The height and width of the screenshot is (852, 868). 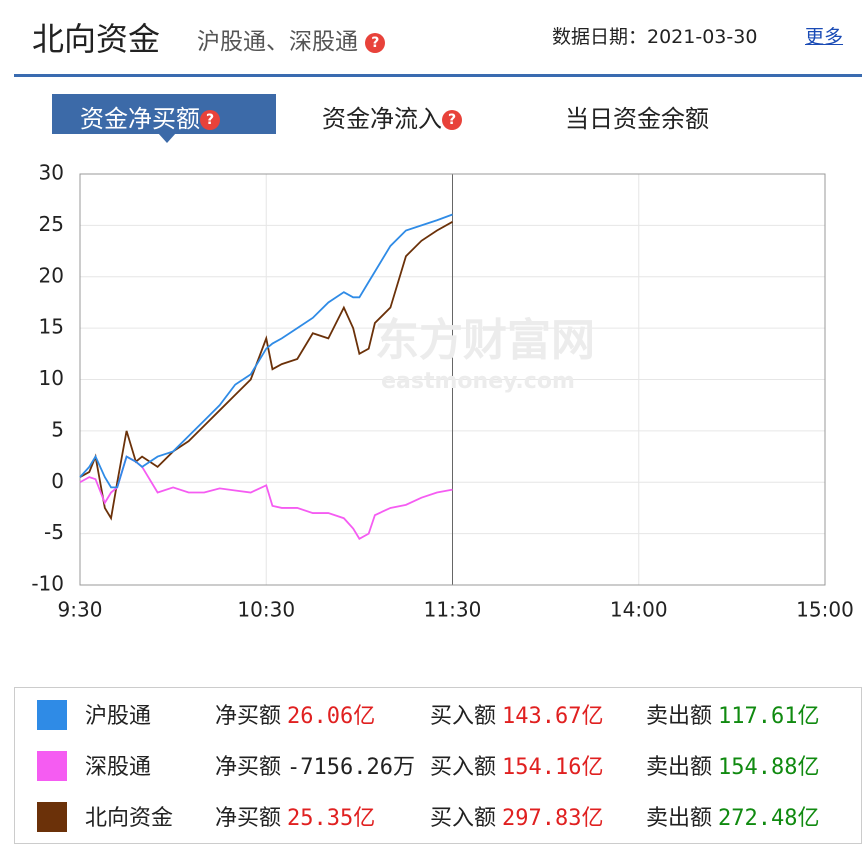 What do you see at coordinates (51, 224) in the screenshot?
I see `y-tick-label: 25` at bounding box center [51, 224].